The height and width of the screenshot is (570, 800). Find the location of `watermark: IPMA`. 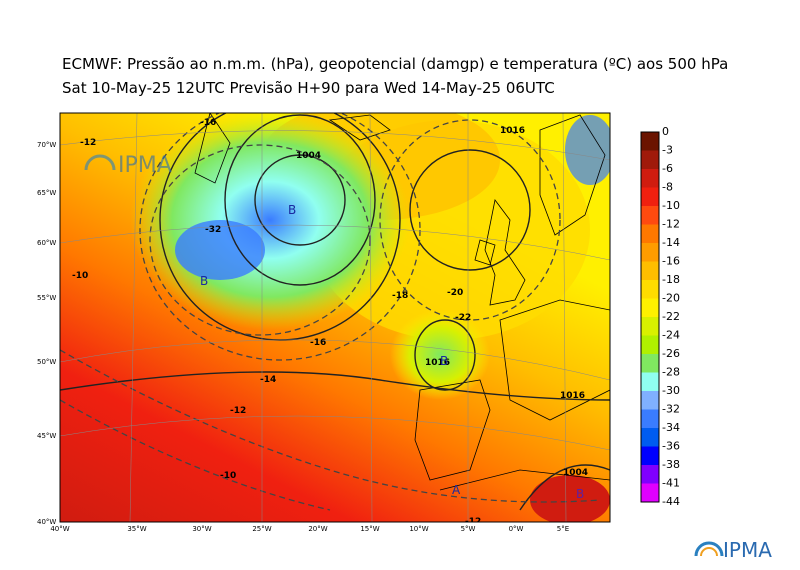

watermark: IPMA is located at coordinates (128, 165).